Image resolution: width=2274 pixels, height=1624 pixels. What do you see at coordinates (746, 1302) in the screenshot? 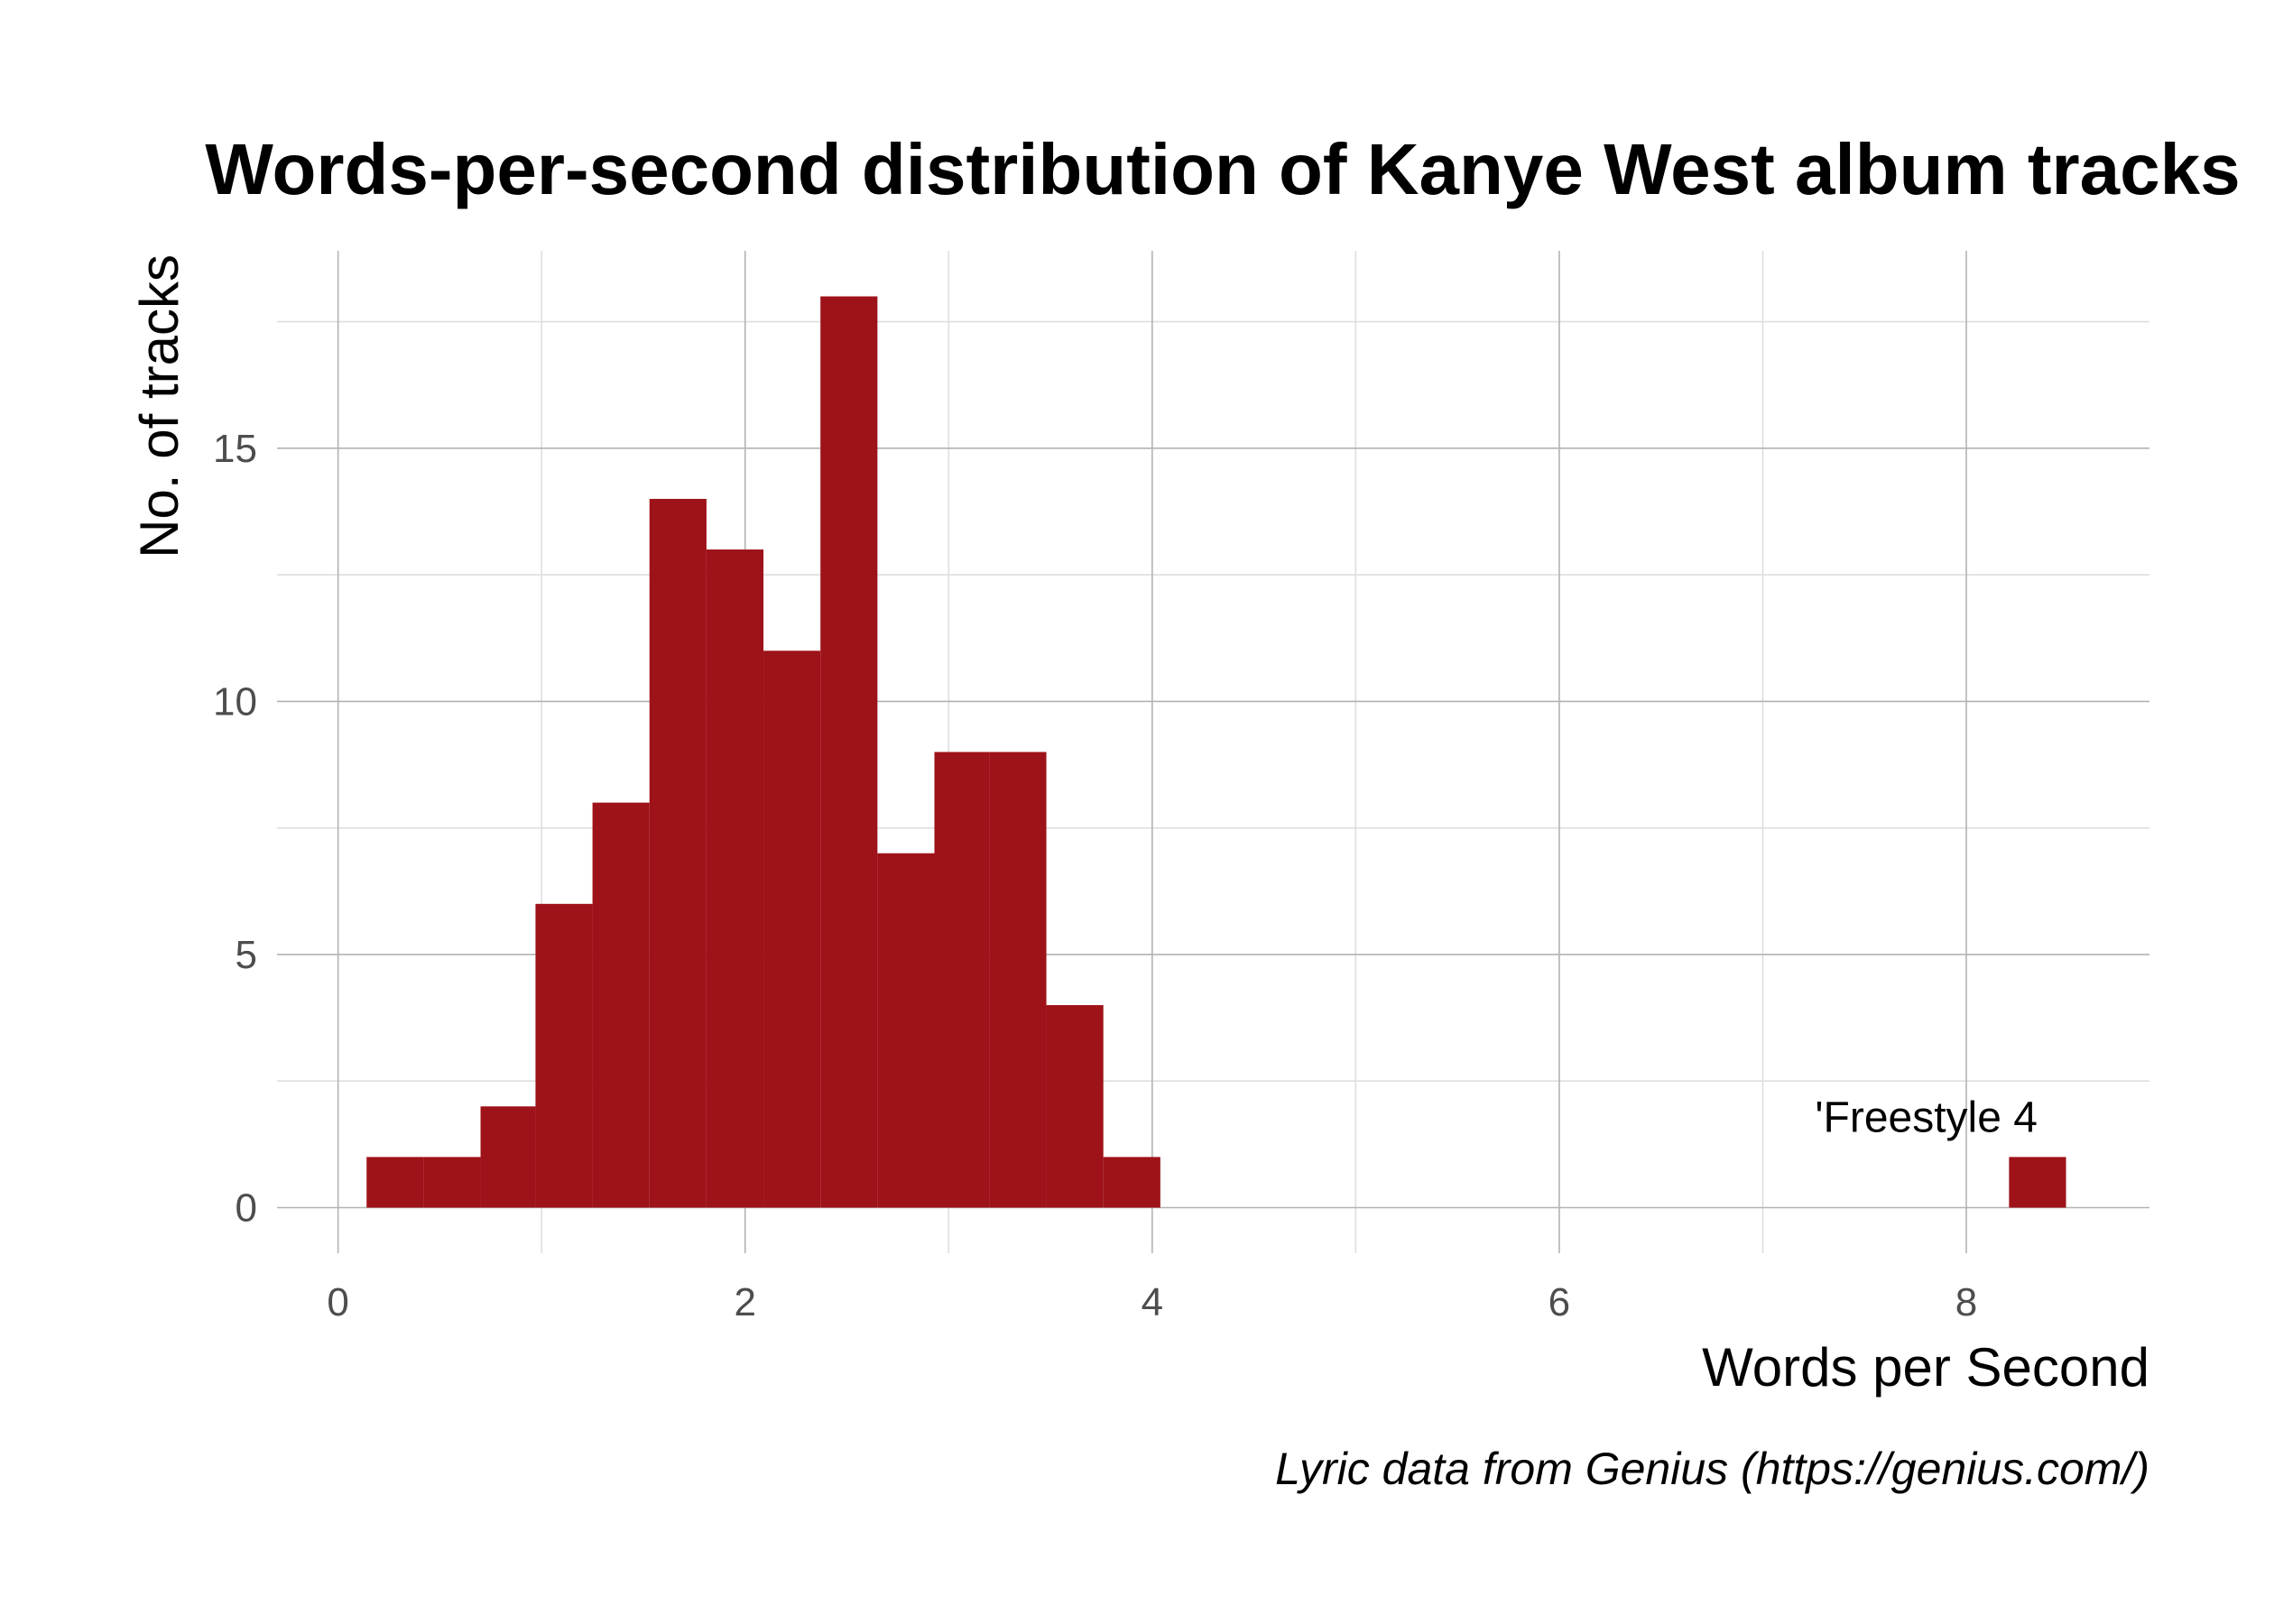
I see `x-tick-label: 2` at bounding box center [746, 1302].